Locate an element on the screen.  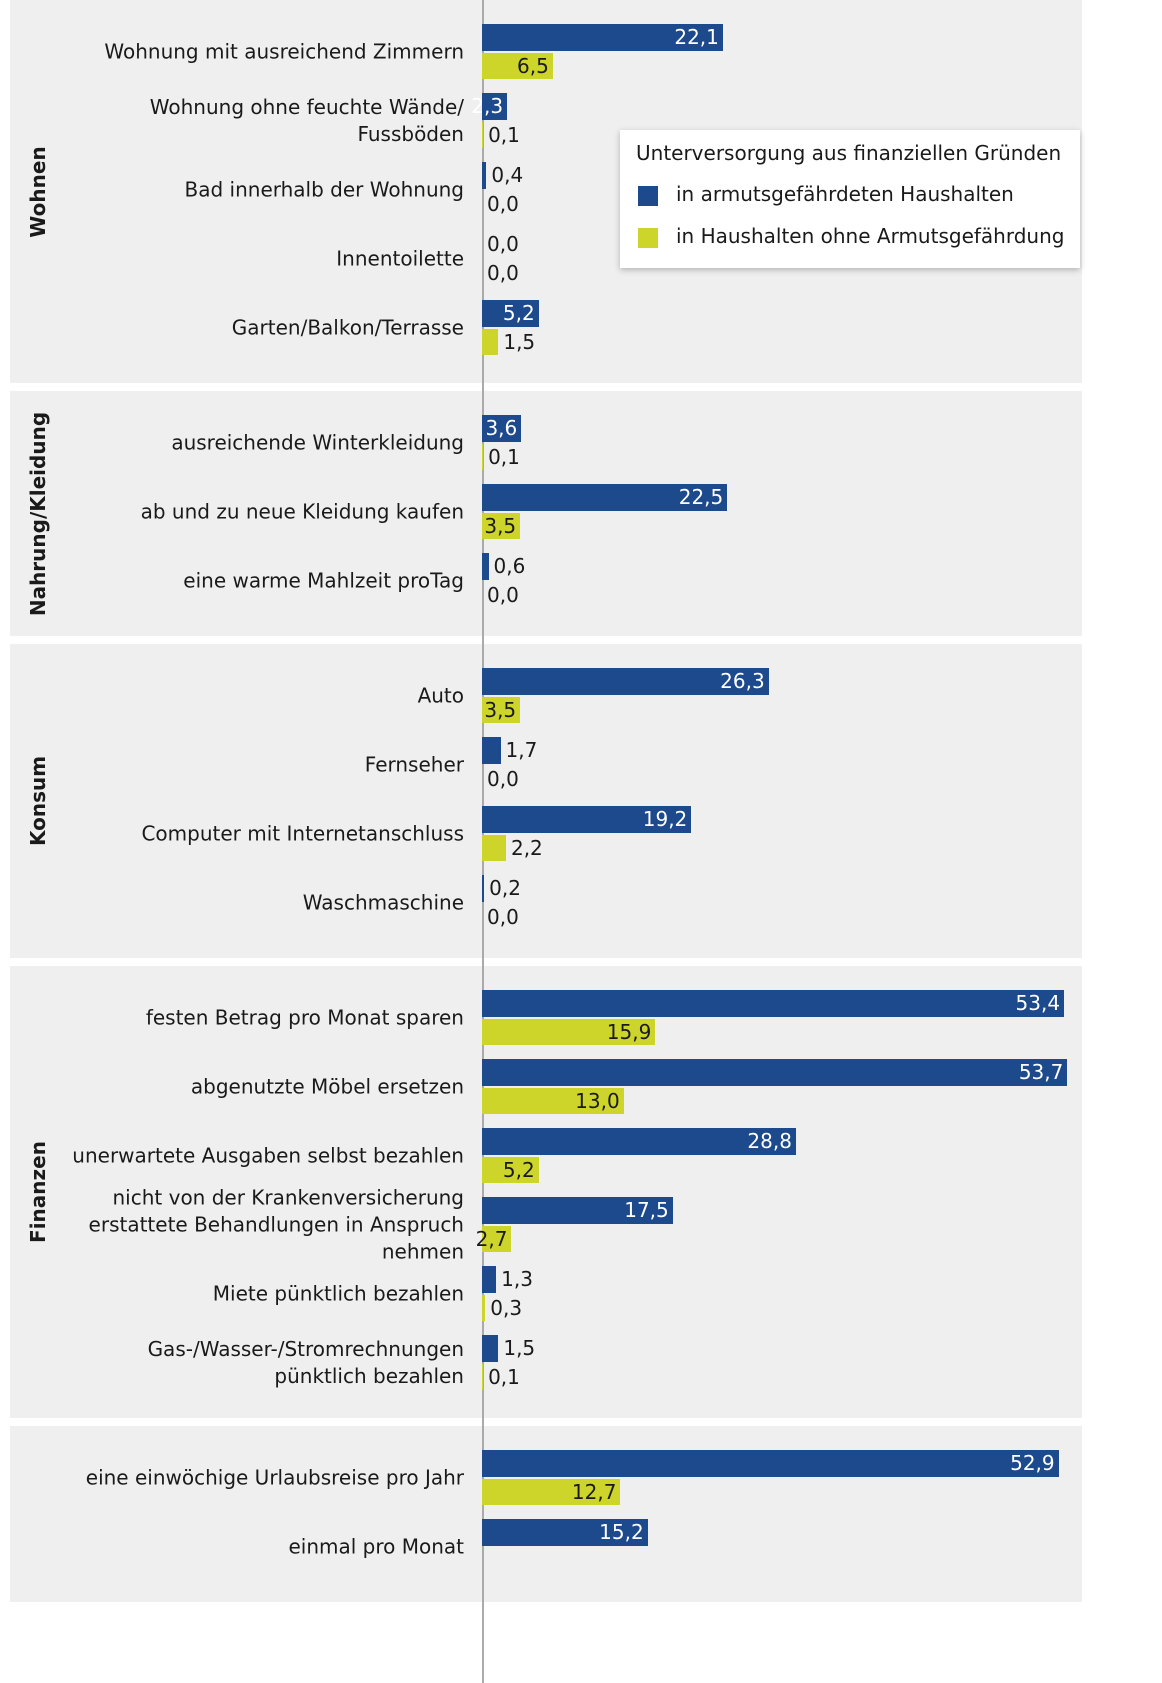
category-label: ausreichende Winterkleidung is located at coordinates (317, 442).